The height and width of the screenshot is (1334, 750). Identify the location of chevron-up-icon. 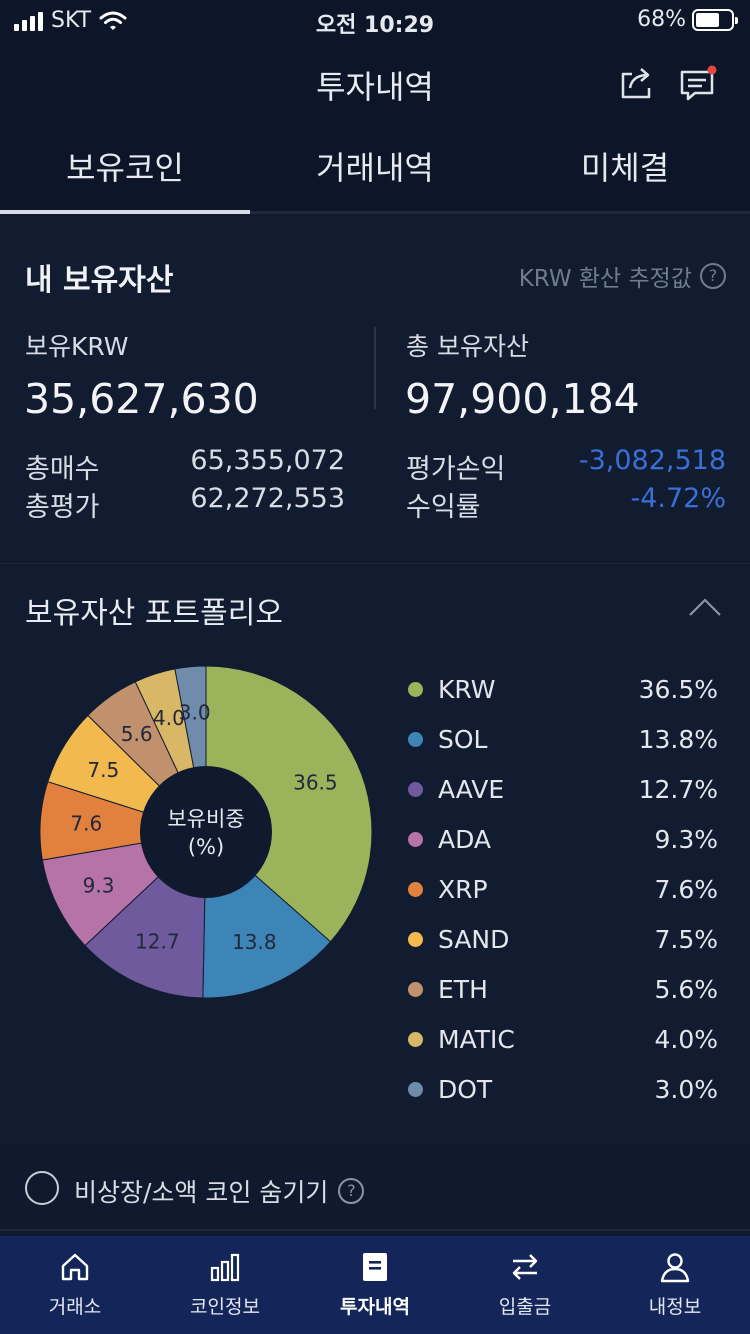
(705, 607).